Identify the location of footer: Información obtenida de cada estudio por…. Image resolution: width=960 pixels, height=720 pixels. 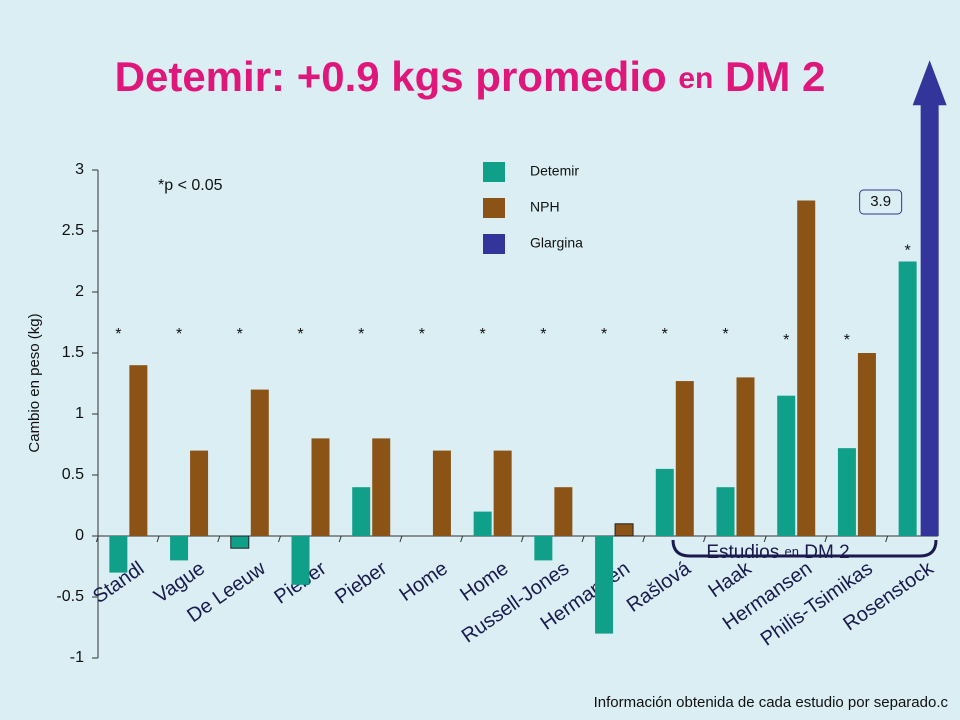
(771, 702).